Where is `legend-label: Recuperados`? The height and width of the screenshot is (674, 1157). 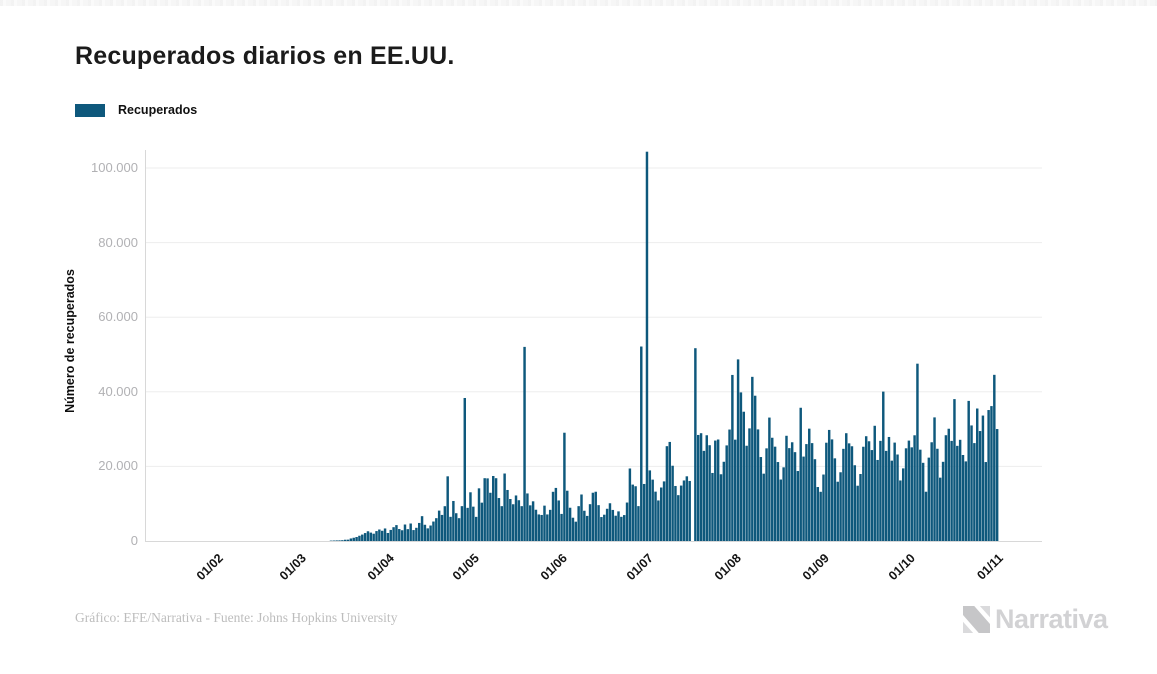
legend-label: Recuperados is located at coordinates (158, 110).